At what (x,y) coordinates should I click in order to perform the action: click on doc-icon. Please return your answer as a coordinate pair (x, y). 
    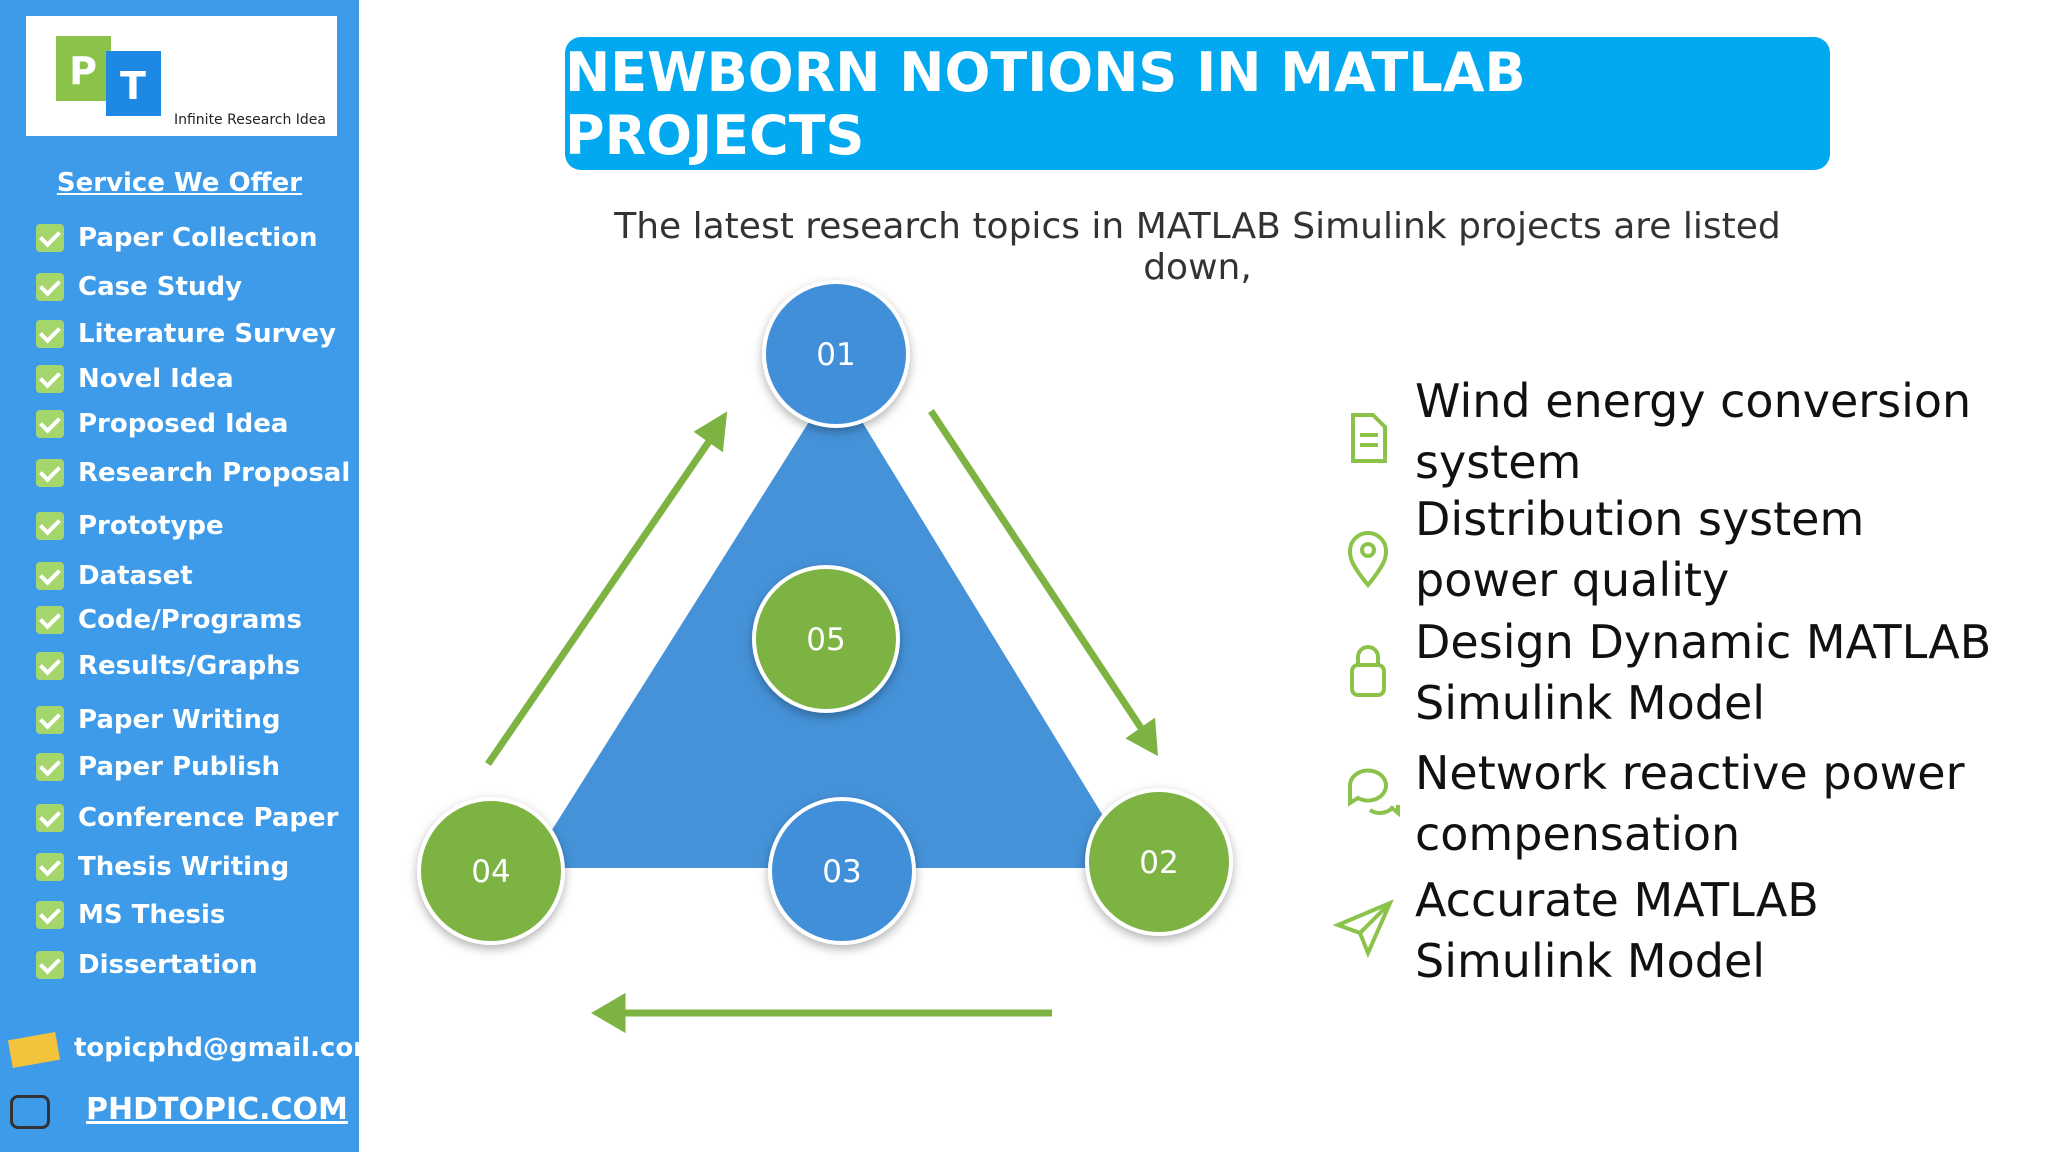
    Looking at the image, I should click on (1369, 438).